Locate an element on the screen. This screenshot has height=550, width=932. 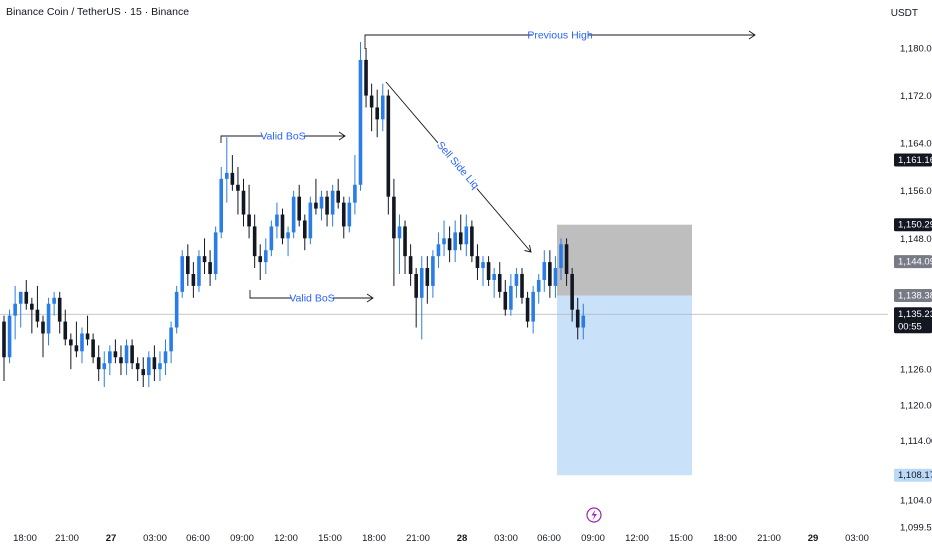
price-tick-label: 1,114.00 is located at coordinates (916, 441).